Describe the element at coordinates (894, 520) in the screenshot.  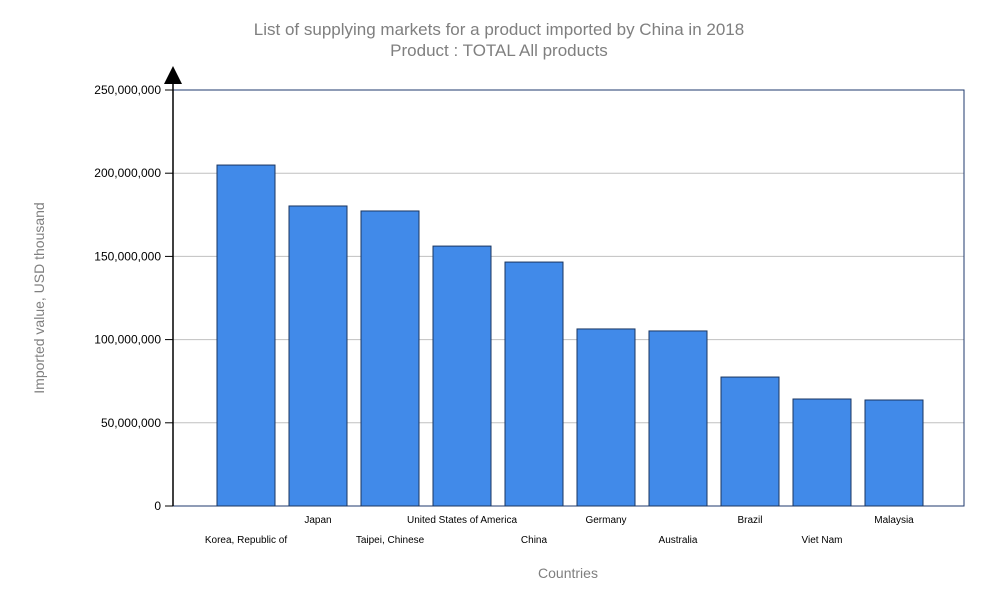
I see `x-tick-label: Malaysia` at that location.